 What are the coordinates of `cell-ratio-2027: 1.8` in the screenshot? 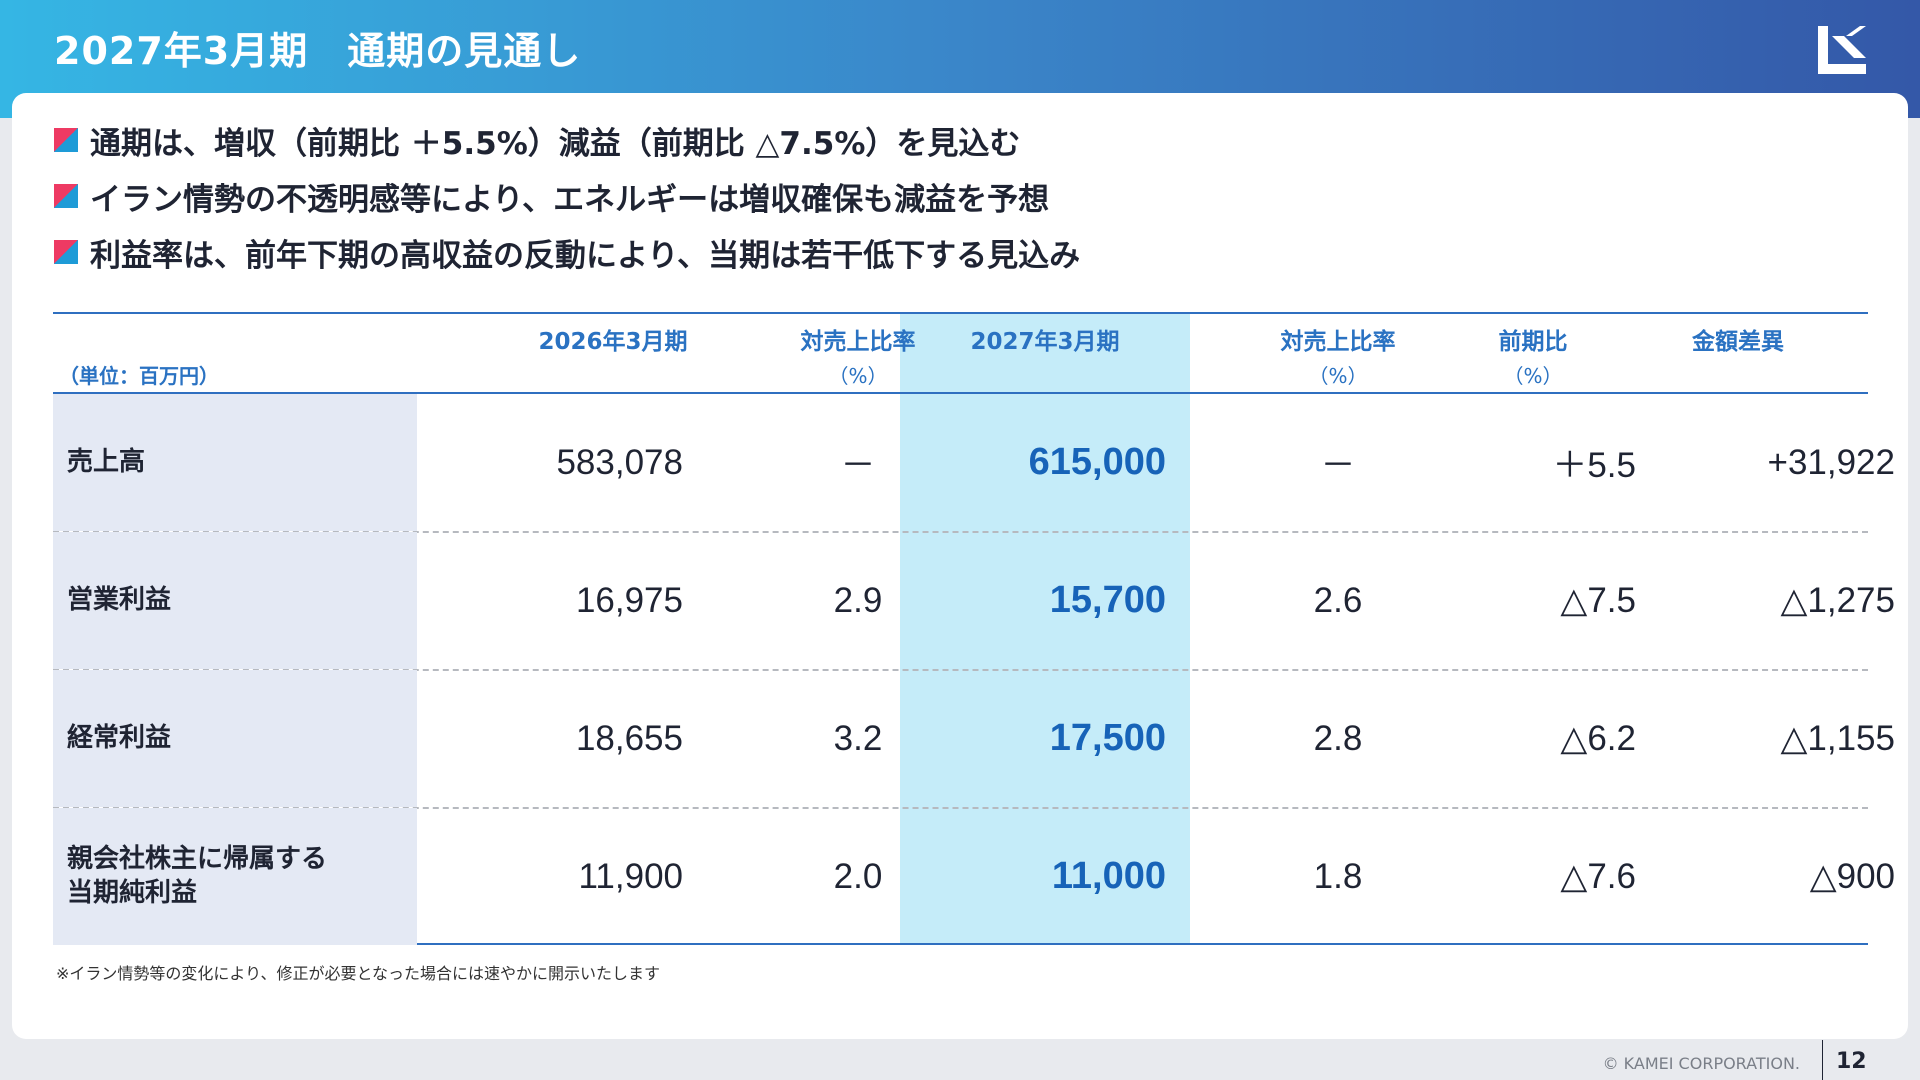 It's located at (1338, 876).